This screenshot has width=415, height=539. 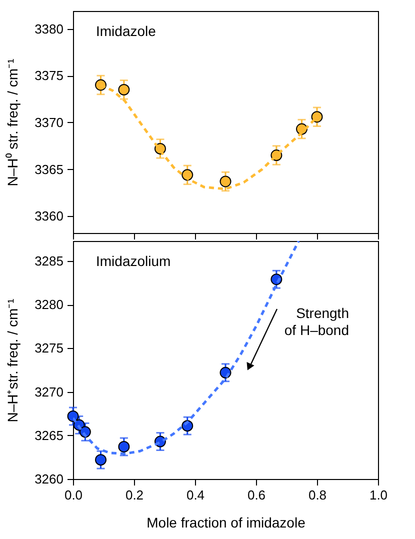 What do you see at coordinates (195, 495) in the screenshot?
I see `x-tick-label: 0.4` at bounding box center [195, 495].